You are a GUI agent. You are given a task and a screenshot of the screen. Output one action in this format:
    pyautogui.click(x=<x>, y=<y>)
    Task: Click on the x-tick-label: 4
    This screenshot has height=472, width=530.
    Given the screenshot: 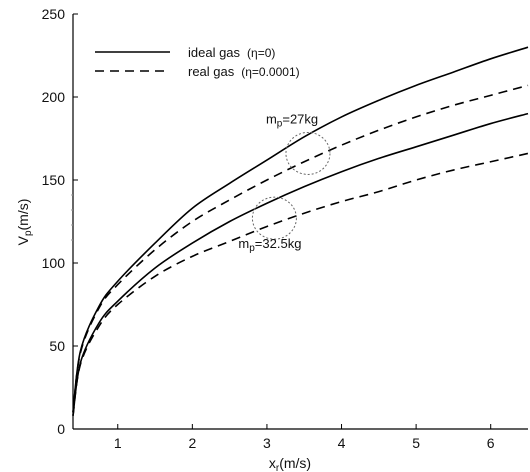 What is the action you would take?
    pyautogui.click(x=342, y=443)
    